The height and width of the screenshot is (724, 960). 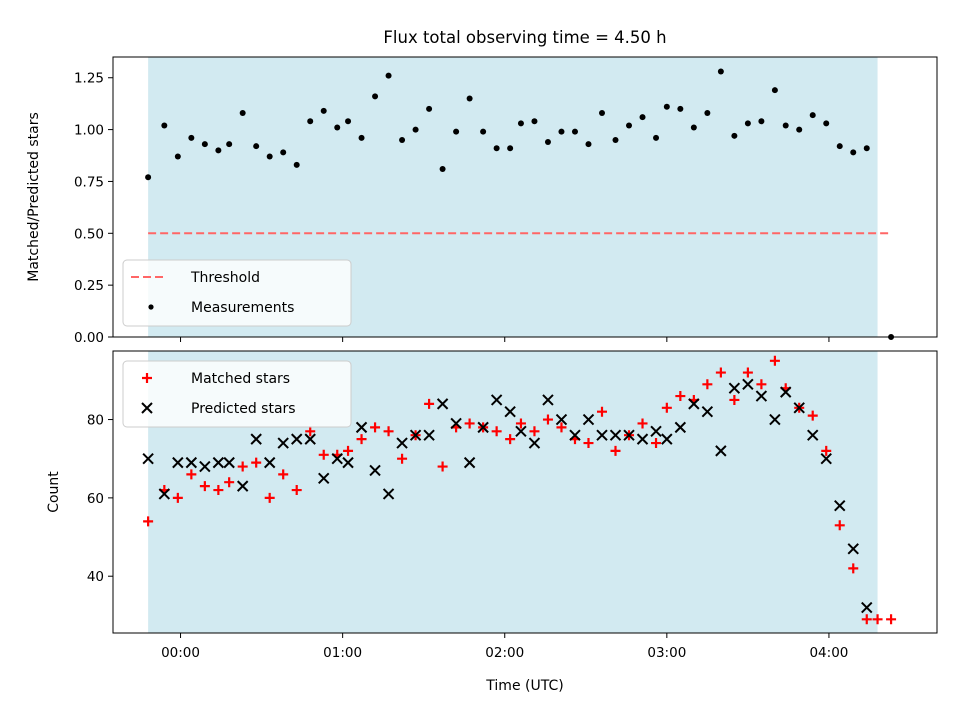 What do you see at coordinates (828, 653) in the screenshot?
I see `x-tick-label: 04:00` at bounding box center [828, 653].